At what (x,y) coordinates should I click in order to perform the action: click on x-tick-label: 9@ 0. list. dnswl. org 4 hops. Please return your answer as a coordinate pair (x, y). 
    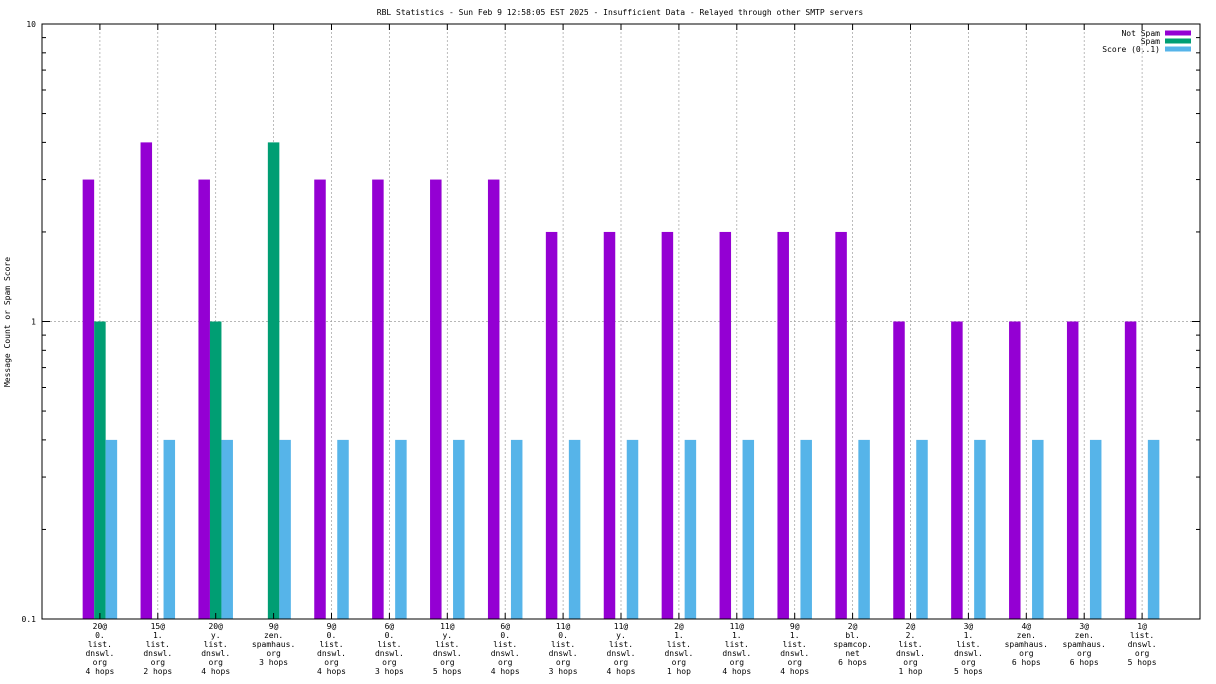
    Looking at the image, I should click on (331, 649).